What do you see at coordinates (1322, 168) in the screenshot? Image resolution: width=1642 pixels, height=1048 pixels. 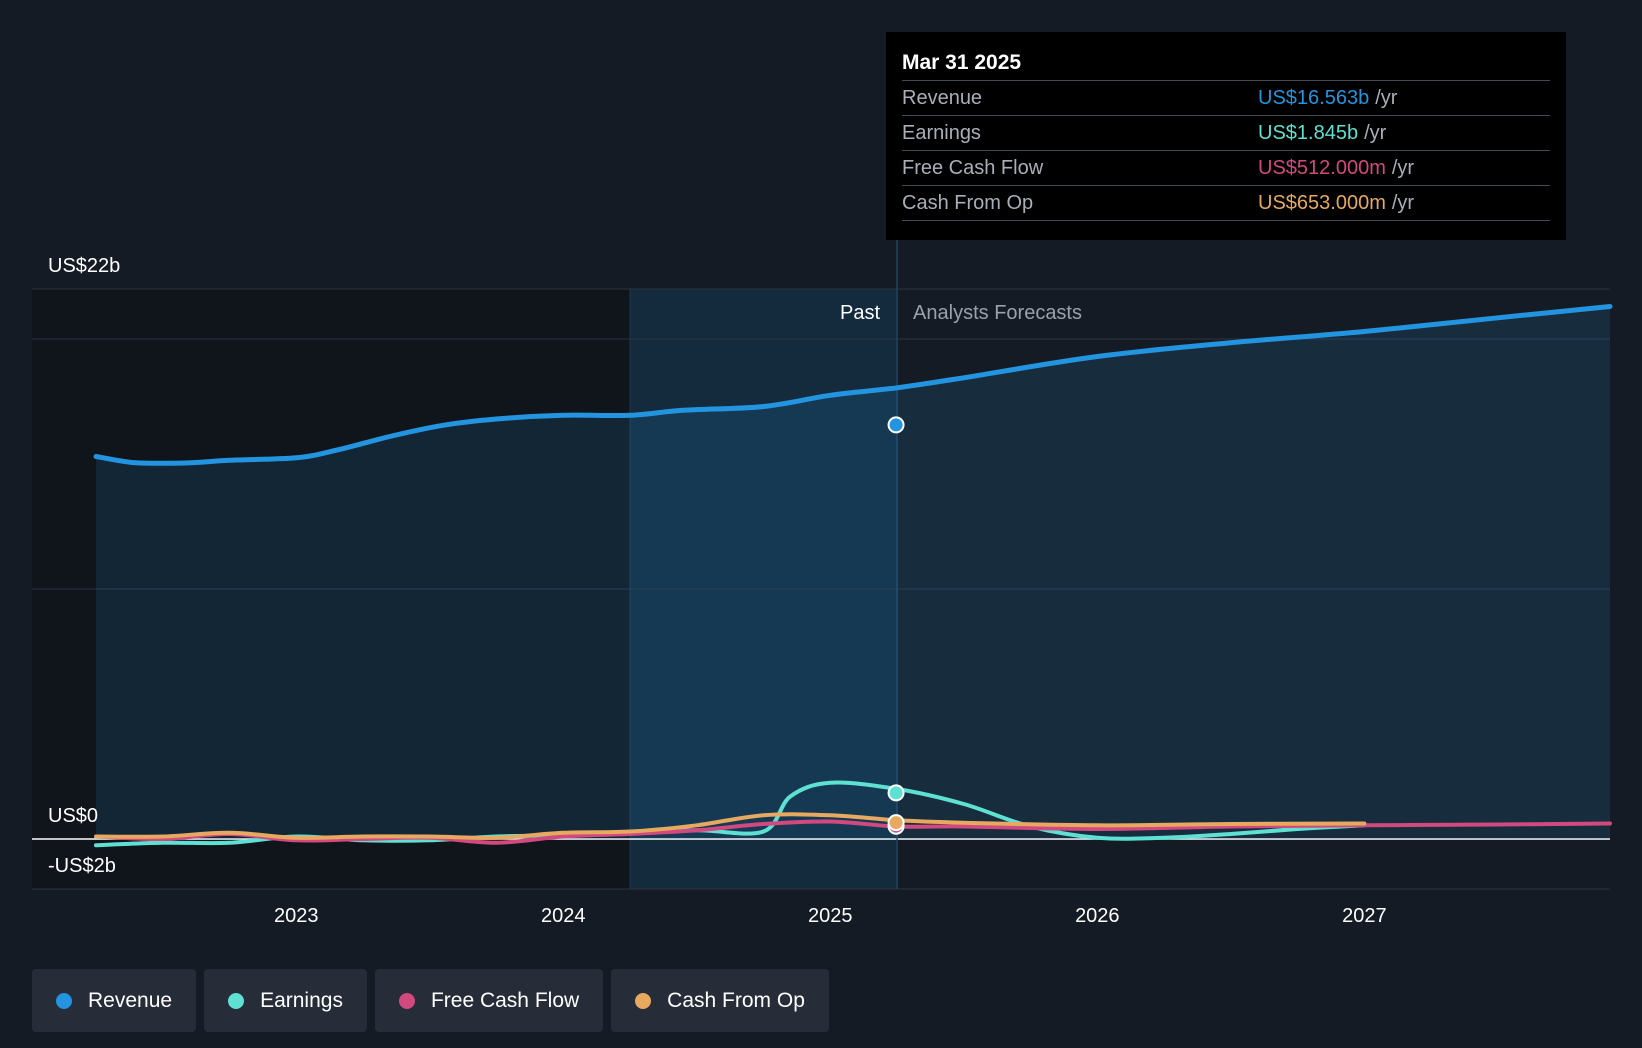 I see `tooltip-value: US$512.000m` at bounding box center [1322, 168].